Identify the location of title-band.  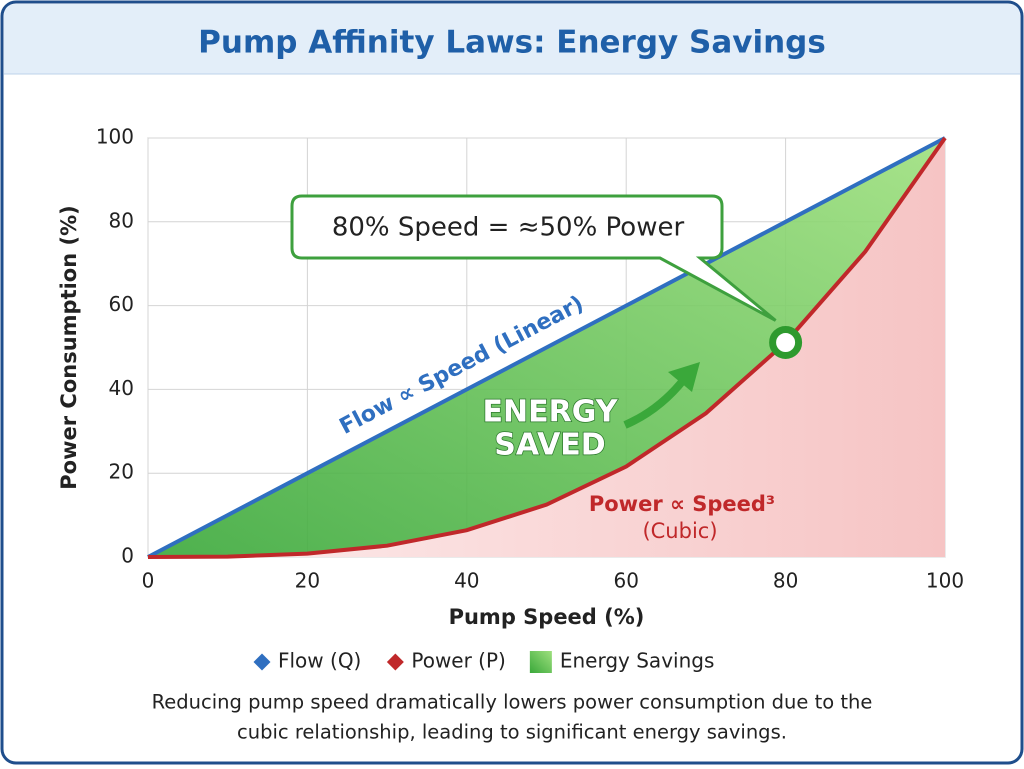
(512, 39).